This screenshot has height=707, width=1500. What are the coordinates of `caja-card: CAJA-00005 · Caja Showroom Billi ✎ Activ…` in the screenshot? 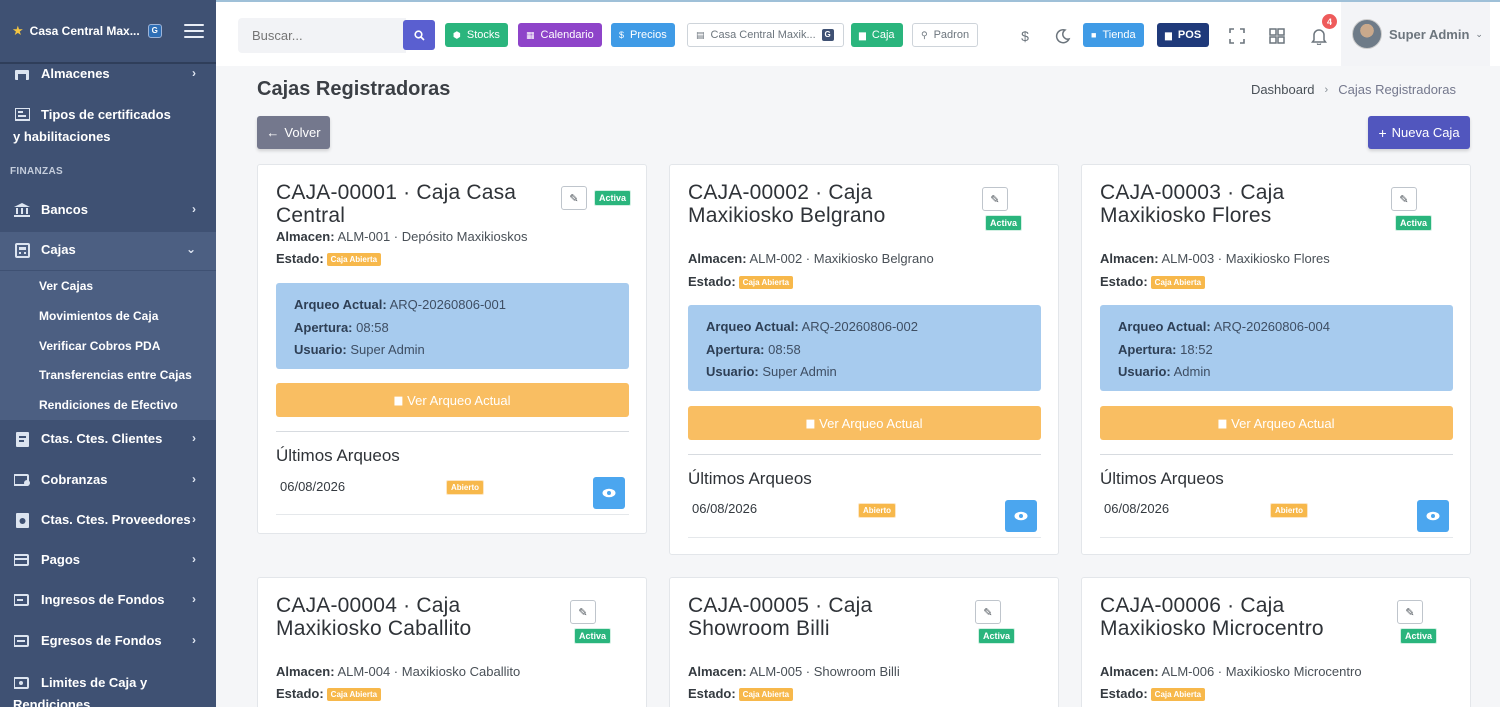 It's located at (864, 642).